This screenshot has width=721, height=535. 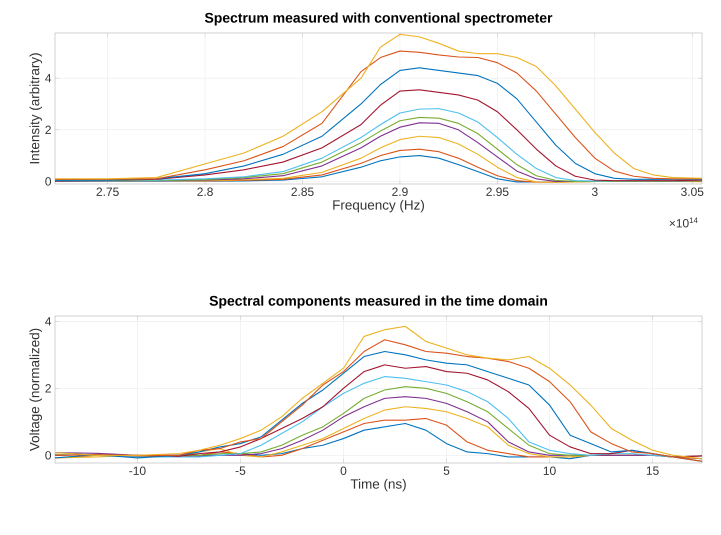 I want to click on x-tick-label: -10, so click(x=137, y=470).